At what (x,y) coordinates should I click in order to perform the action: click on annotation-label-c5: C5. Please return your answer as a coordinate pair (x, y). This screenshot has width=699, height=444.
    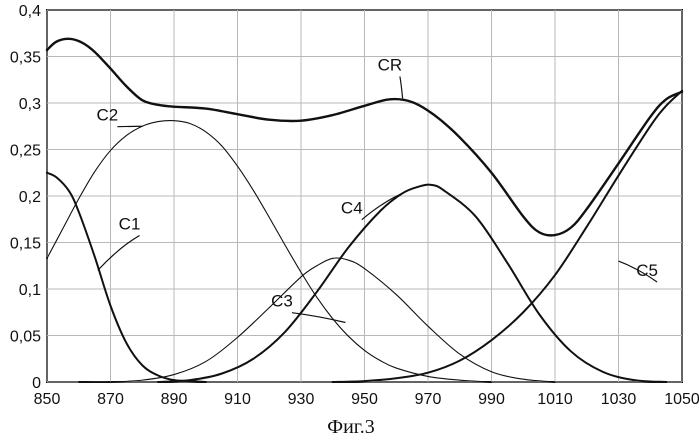
    Looking at the image, I should click on (647, 270).